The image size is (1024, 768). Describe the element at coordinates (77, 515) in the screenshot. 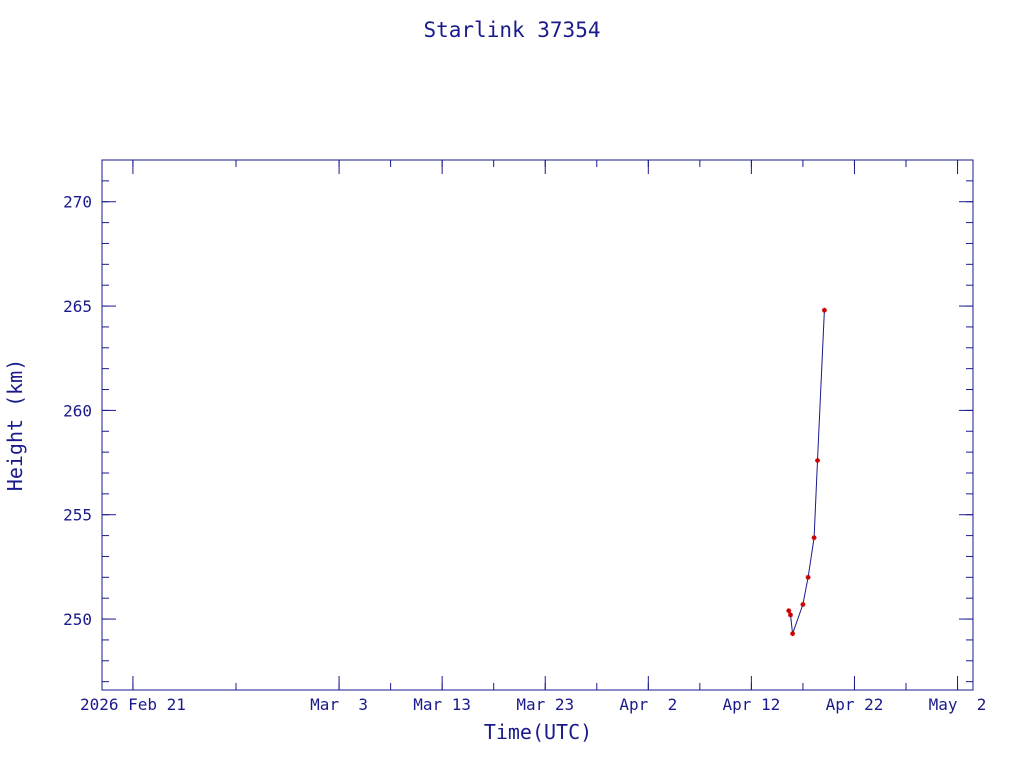

I see `y-tick-label: 255` at that location.